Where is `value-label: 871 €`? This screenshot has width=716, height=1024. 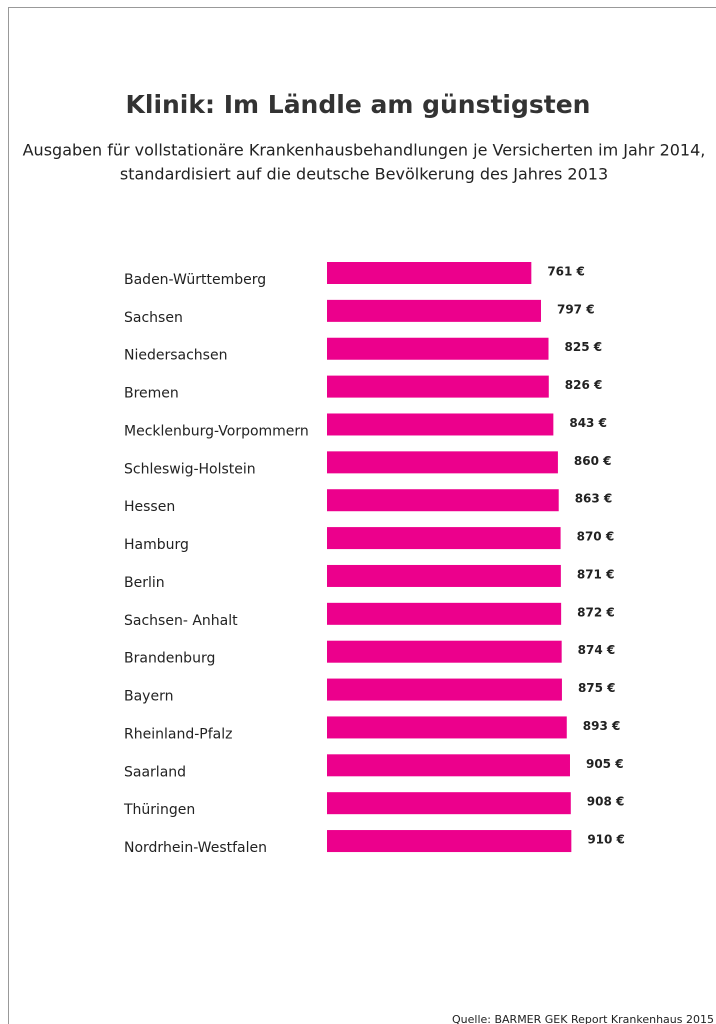 value-label: 871 € is located at coordinates (596, 574).